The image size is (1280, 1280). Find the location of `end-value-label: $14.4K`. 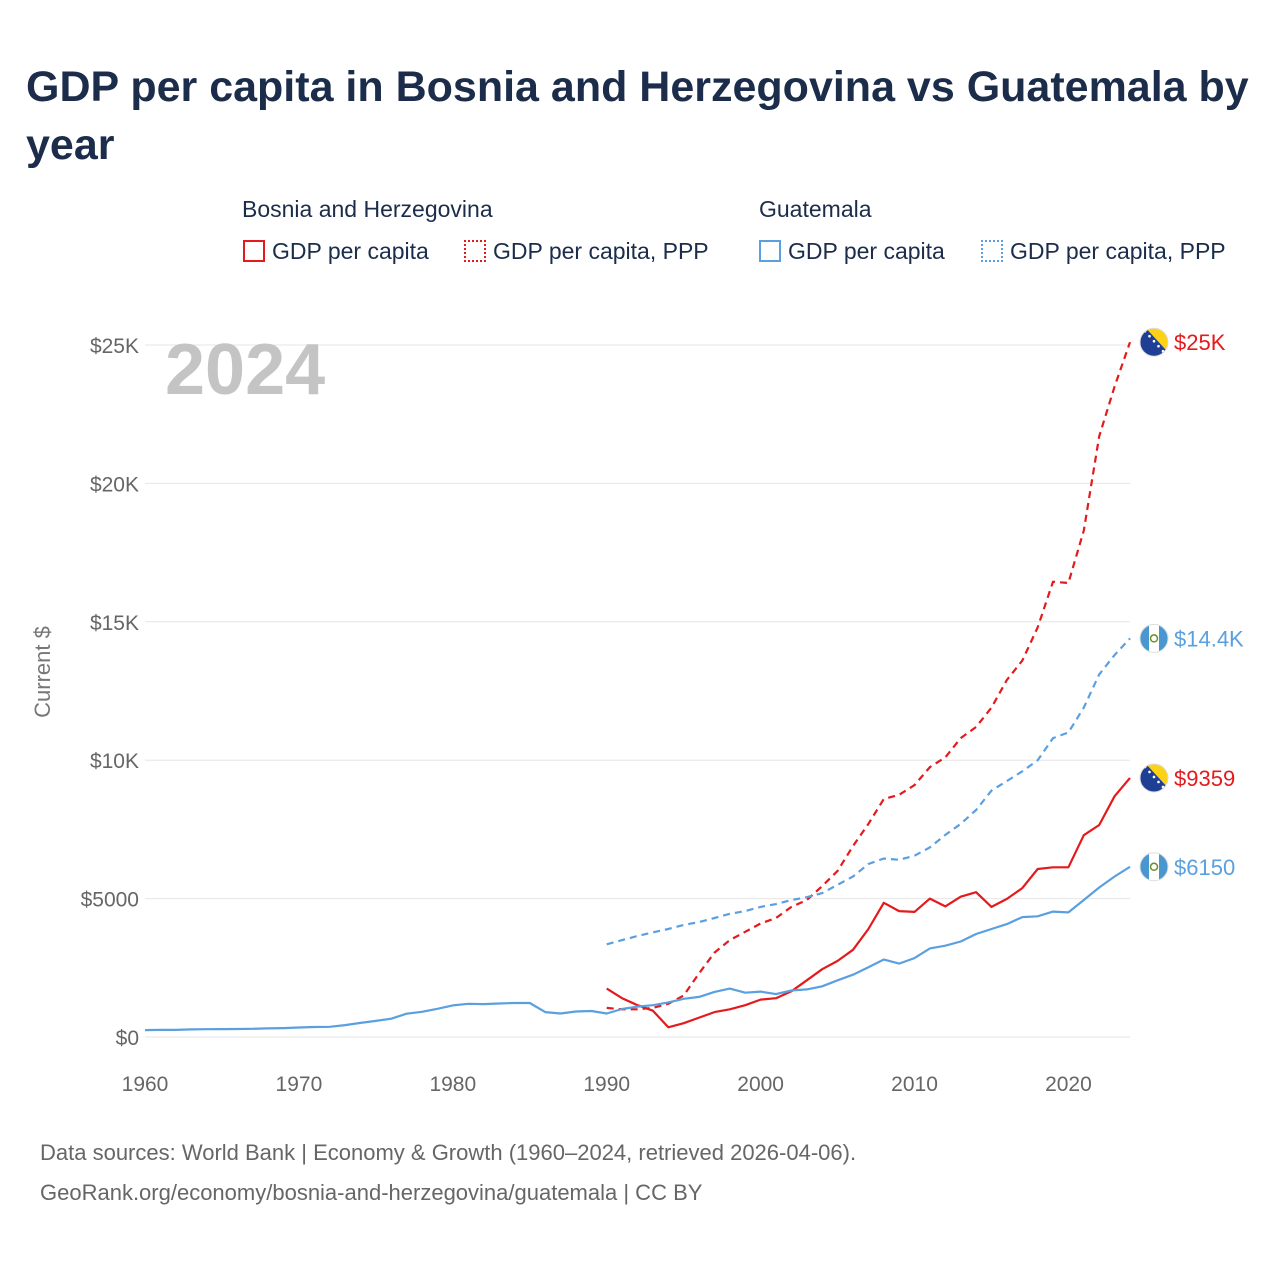

end-value-label: $14.4K is located at coordinates (1209, 638).